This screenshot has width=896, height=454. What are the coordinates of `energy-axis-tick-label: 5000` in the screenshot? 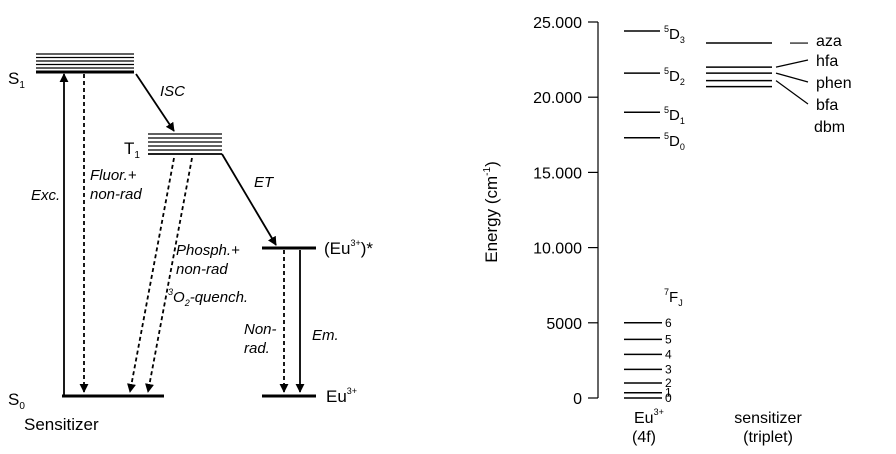 It's located at (564, 324).